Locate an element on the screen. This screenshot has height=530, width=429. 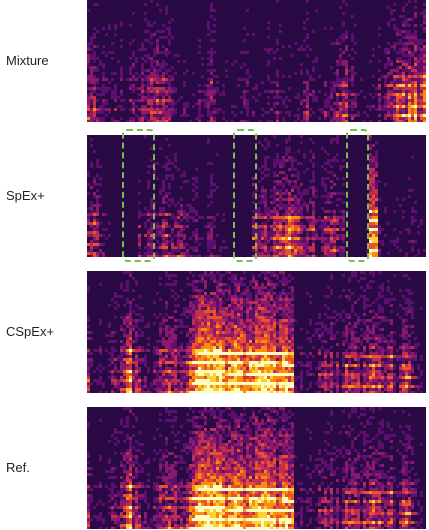
row-label-cspexplus: CSpEx+ is located at coordinates (30, 331).